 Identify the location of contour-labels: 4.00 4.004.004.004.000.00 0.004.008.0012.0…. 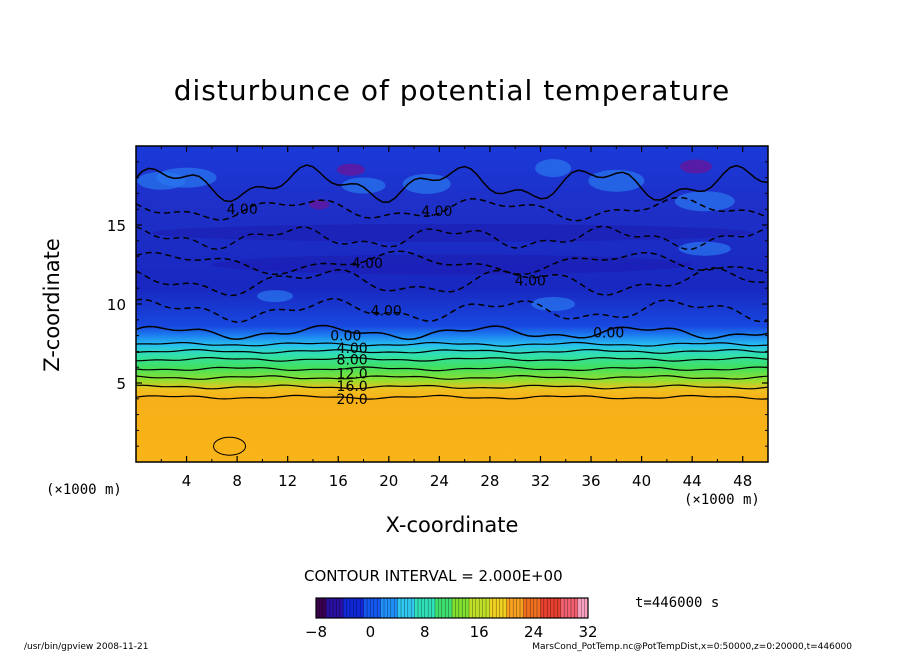
(426, 305).